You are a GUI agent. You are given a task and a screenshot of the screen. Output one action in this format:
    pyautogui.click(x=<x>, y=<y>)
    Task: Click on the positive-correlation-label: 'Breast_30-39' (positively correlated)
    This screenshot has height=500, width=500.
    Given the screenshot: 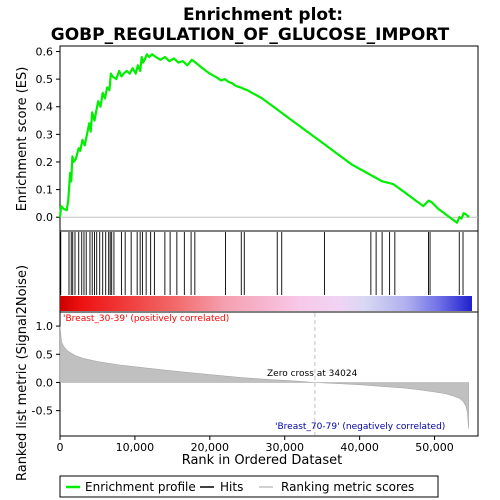 What is the action you would take?
    pyautogui.click(x=146, y=319)
    